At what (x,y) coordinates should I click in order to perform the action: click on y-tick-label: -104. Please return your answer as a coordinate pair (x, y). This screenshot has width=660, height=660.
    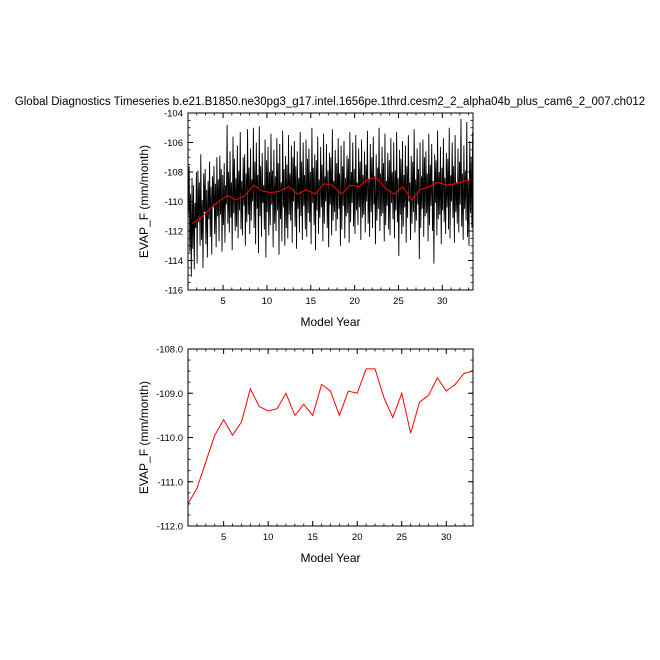
    Looking at the image, I should click on (173, 114).